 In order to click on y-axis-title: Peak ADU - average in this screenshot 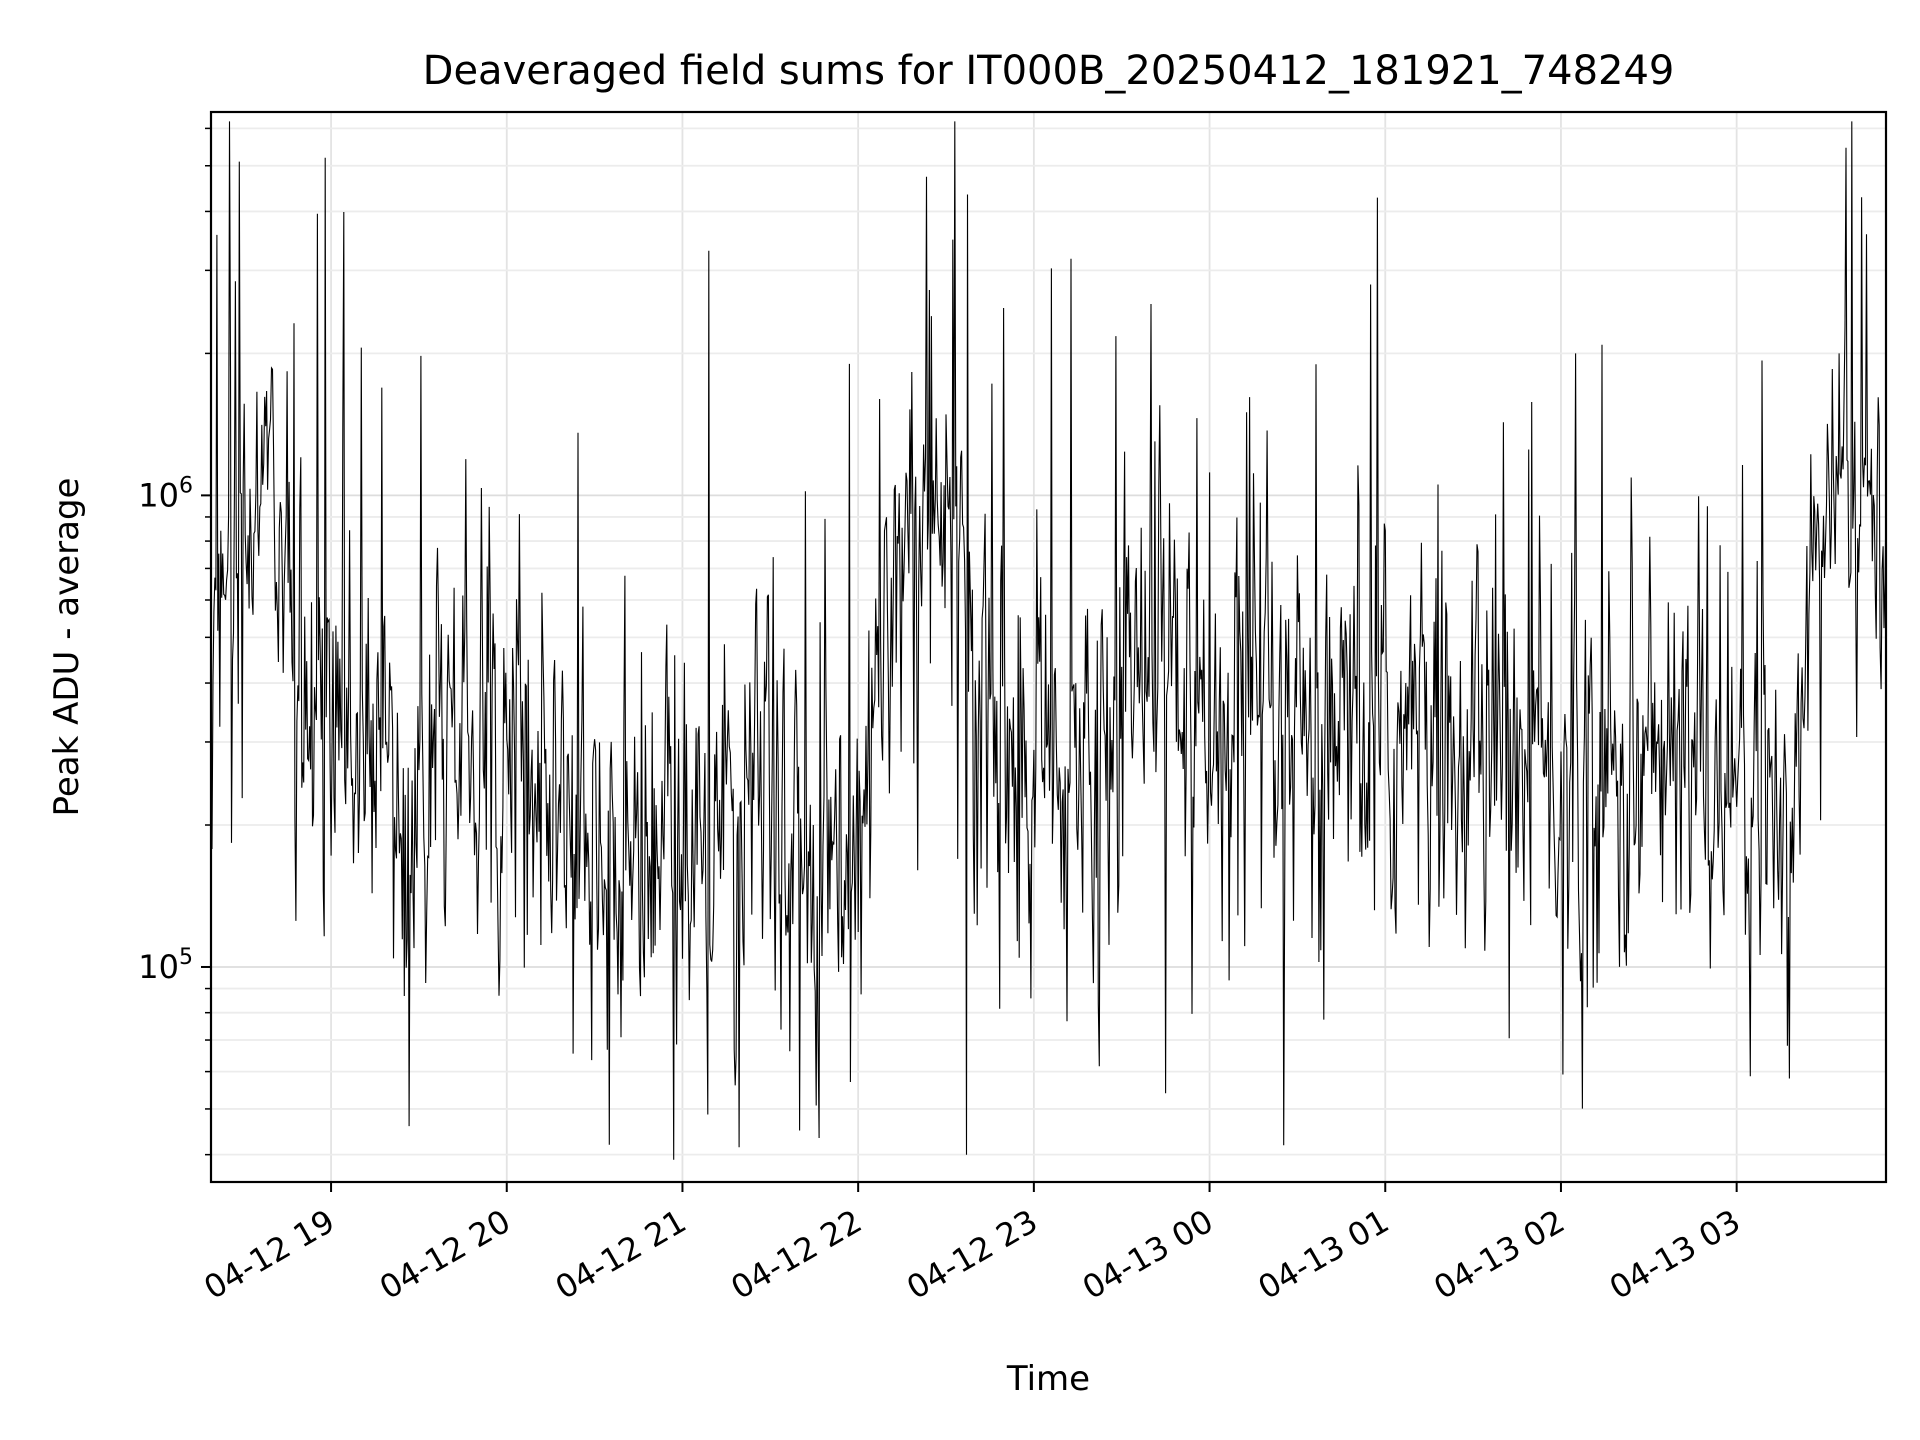, I will do `click(67, 647)`.